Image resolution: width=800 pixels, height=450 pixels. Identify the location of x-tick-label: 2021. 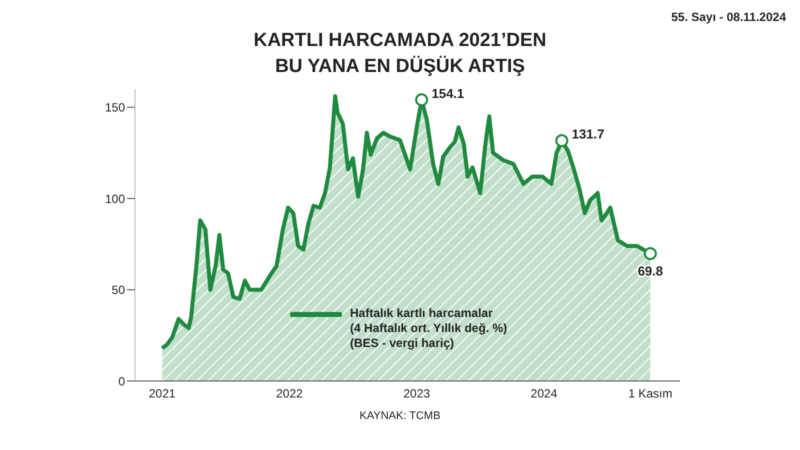
(162, 393).